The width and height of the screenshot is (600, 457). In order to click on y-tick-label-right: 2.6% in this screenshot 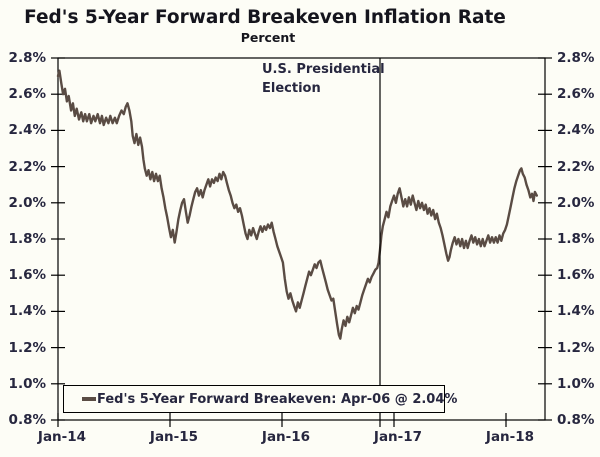, I will do `click(576, 94)`.